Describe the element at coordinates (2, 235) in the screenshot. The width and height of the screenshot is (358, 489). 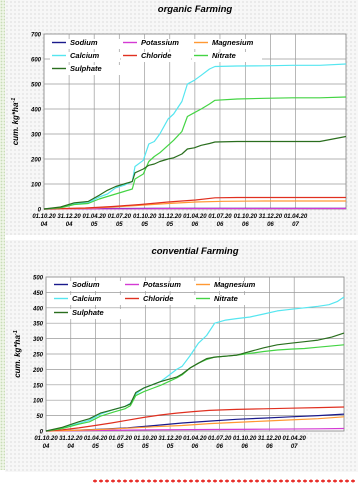
I see `left-edge-texture` at that location.